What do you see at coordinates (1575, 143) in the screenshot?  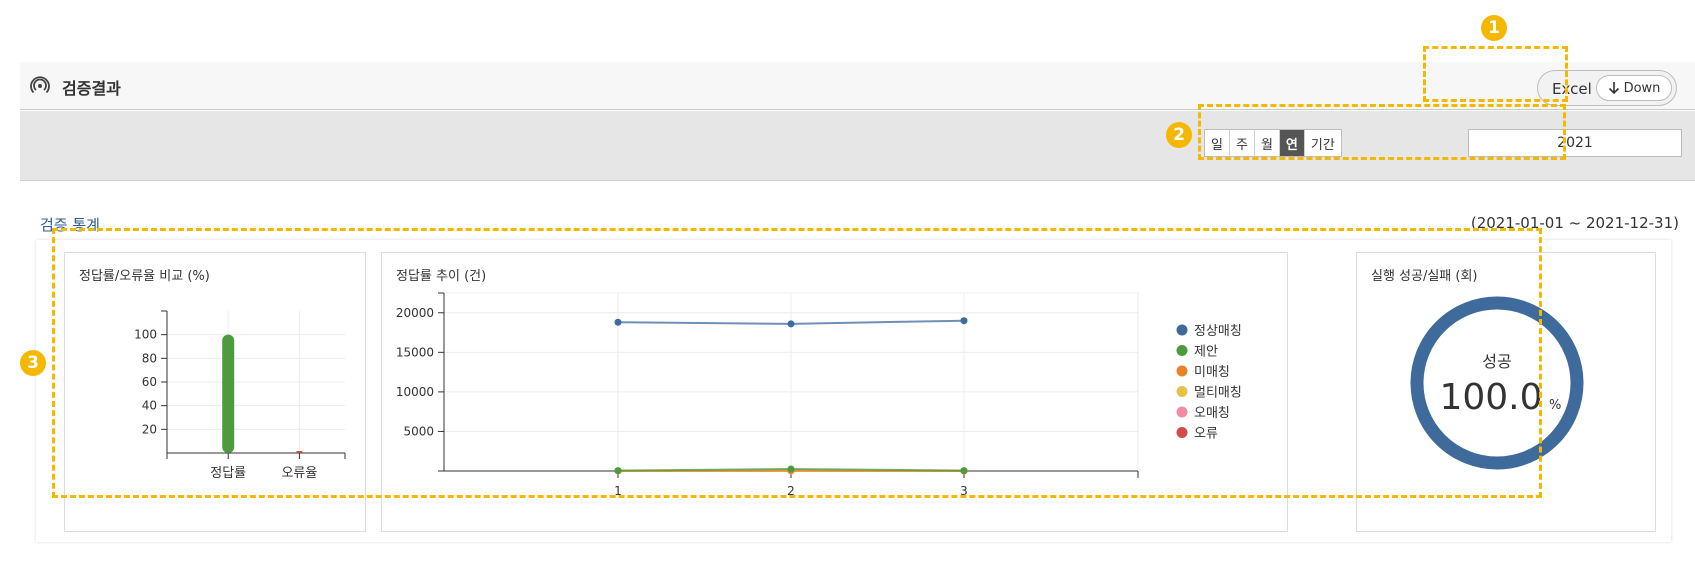 I see `year-input` at bounding box center [1575, 143].